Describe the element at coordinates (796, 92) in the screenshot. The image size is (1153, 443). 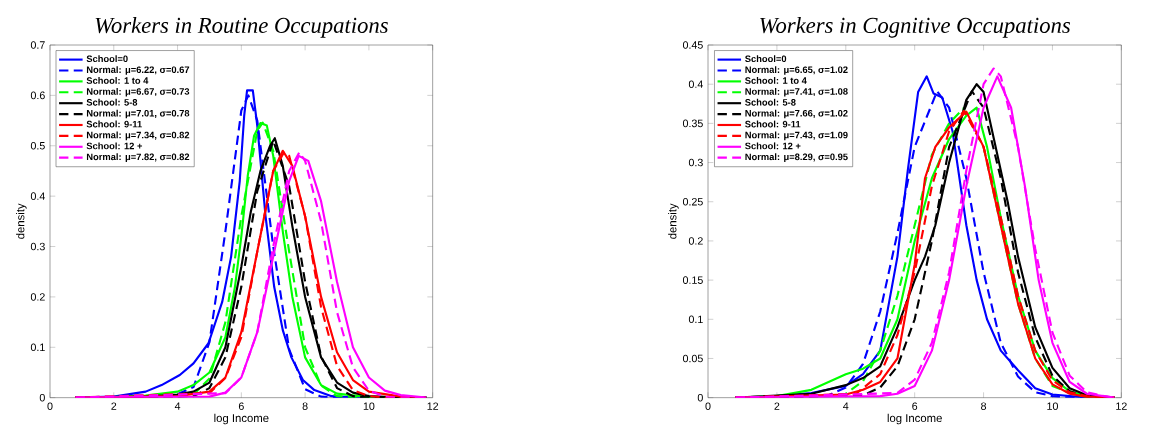
I see `legend-label: Normal: μ=7.41, σ=1.08` at that location.